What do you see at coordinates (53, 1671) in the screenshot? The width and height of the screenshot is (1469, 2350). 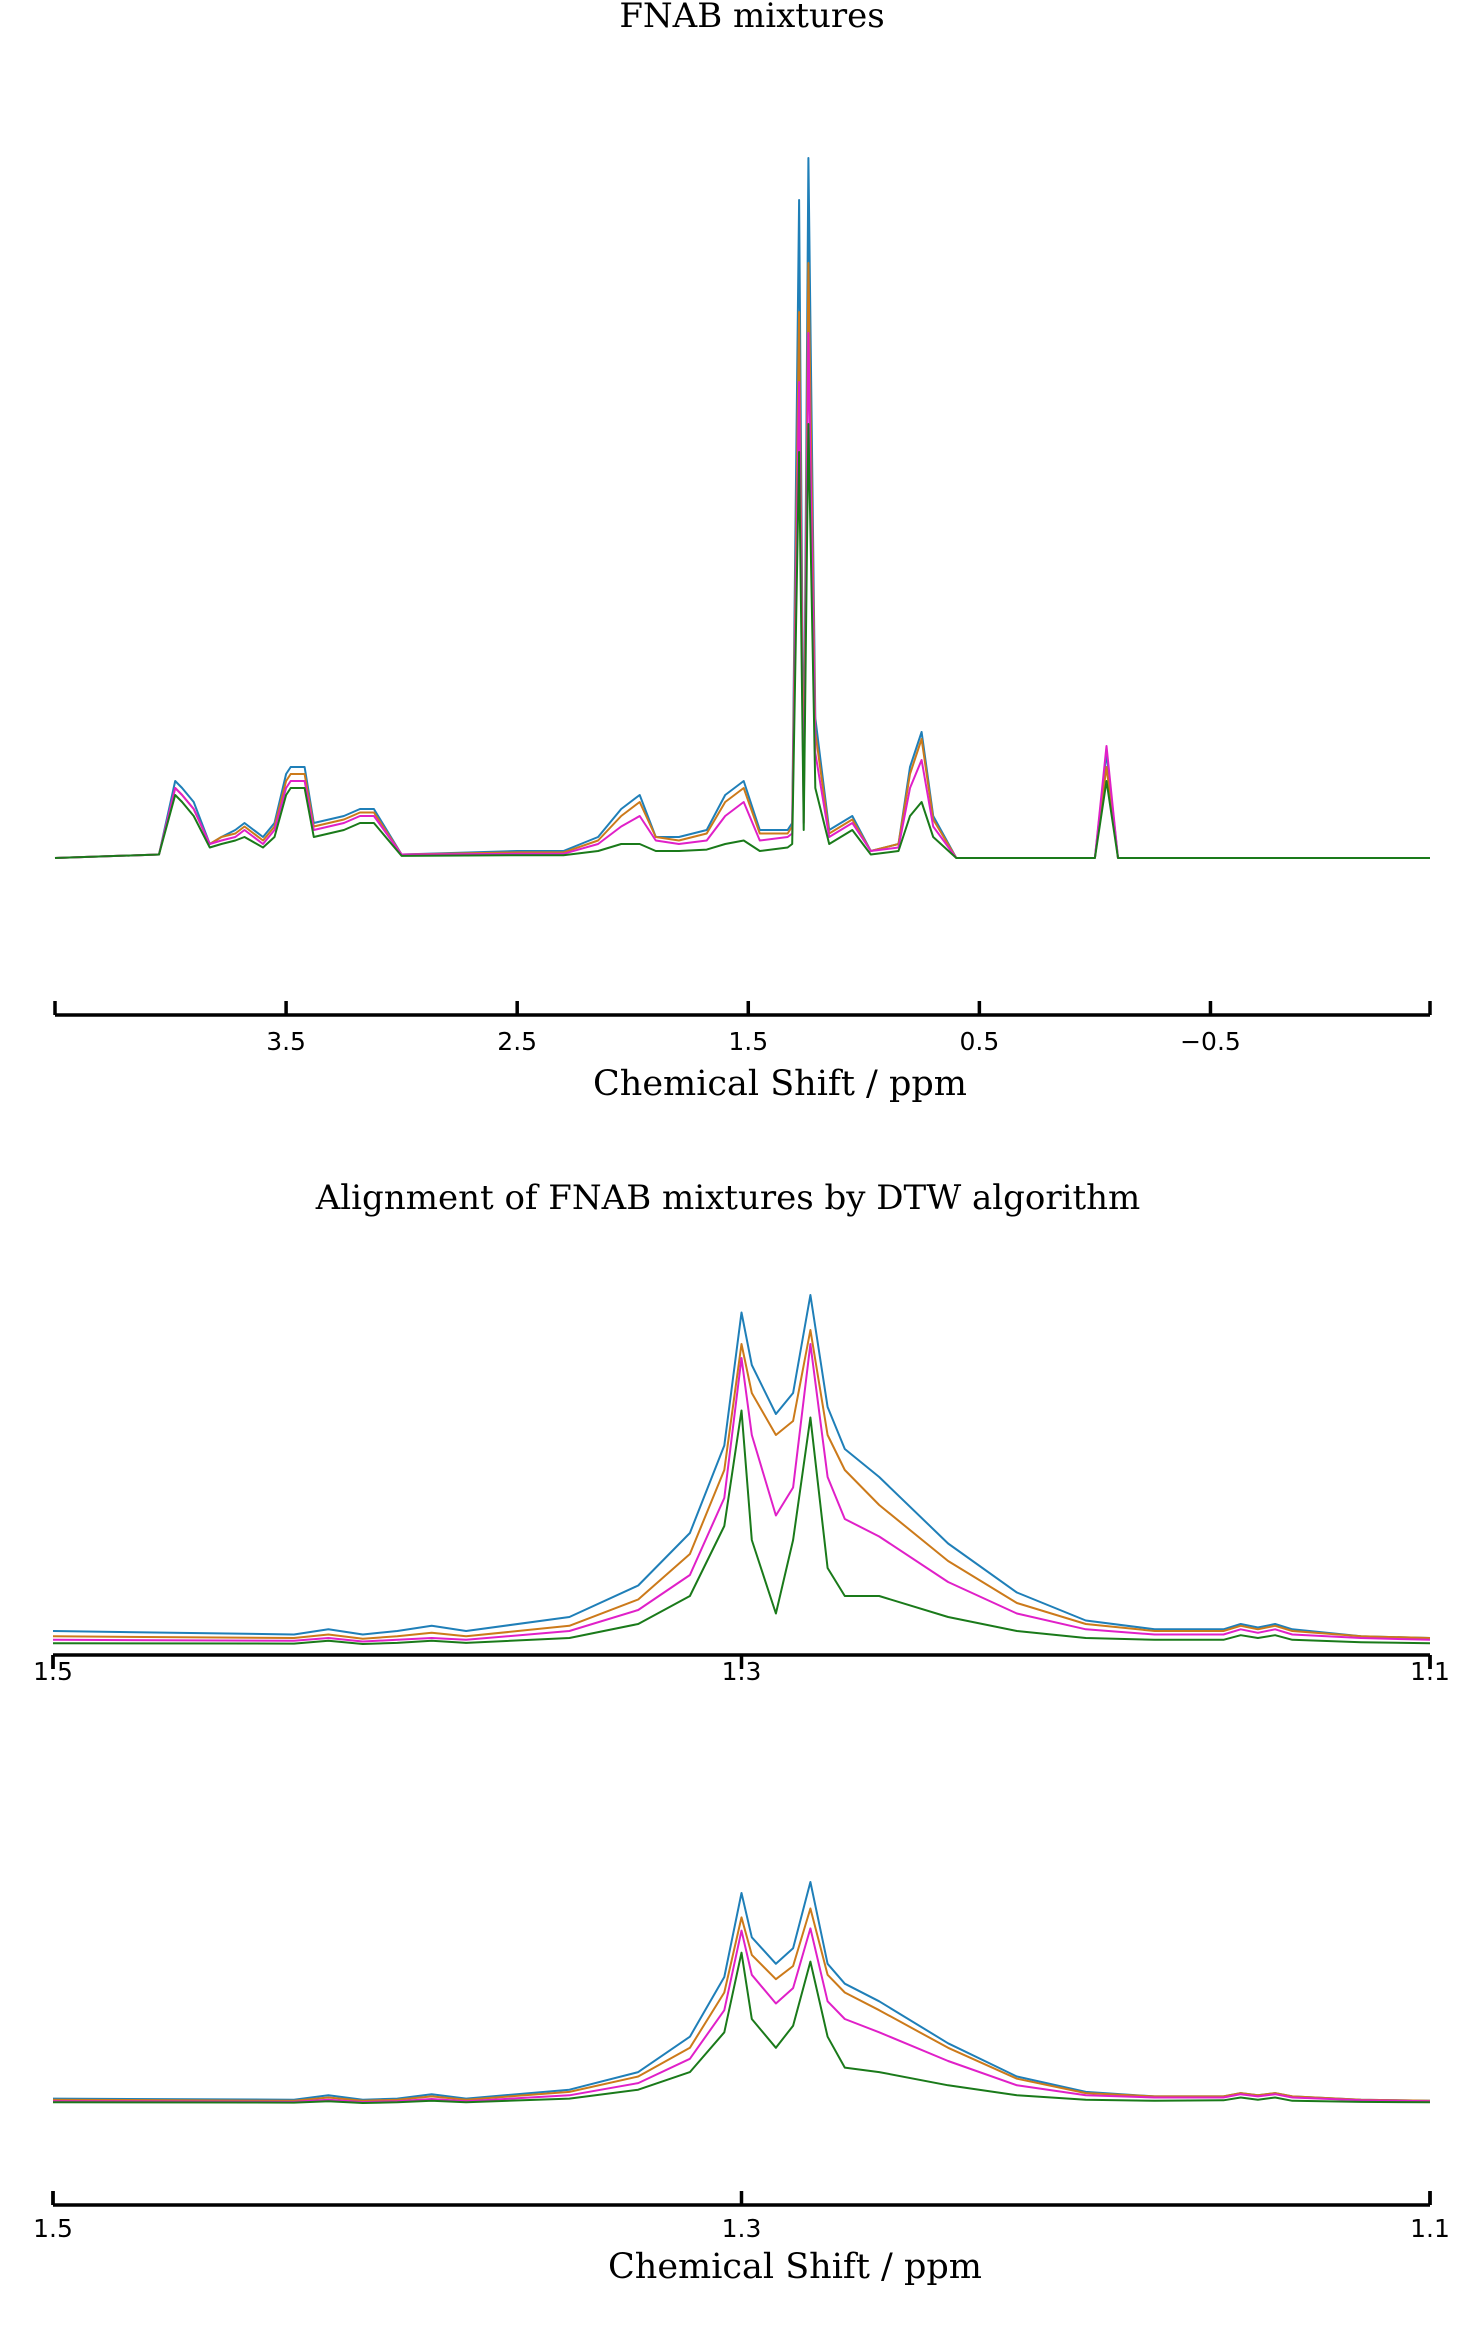 I see `middle-x-tick-label: 1.5` at bounding box center [53, 1671].